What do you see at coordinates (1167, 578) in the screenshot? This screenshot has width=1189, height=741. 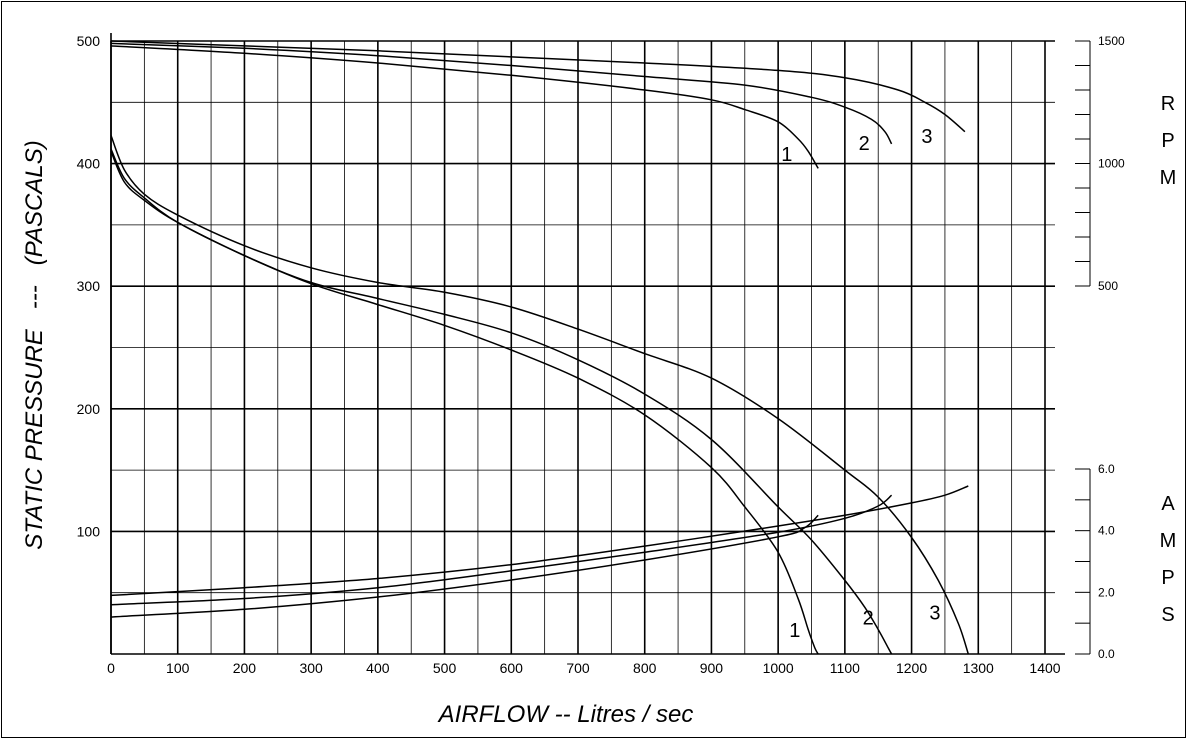 I see `amps-axis-letter: P` at bounding box center [1167, 578].